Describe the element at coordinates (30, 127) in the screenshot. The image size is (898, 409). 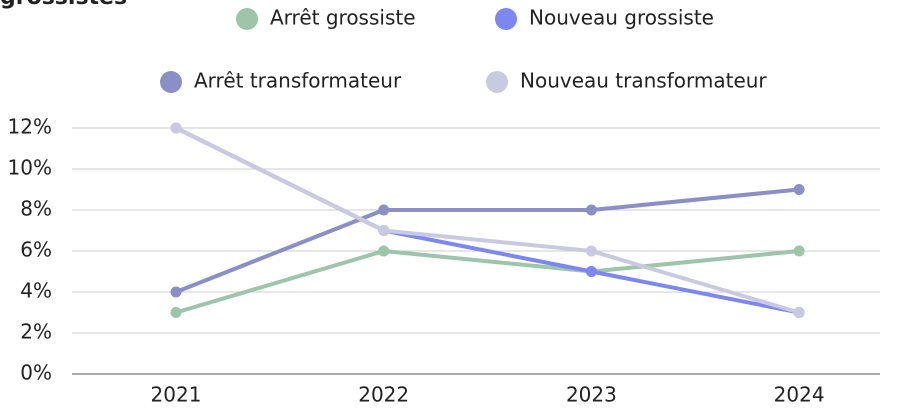
I see `y-tick-label: 12%` at that location.